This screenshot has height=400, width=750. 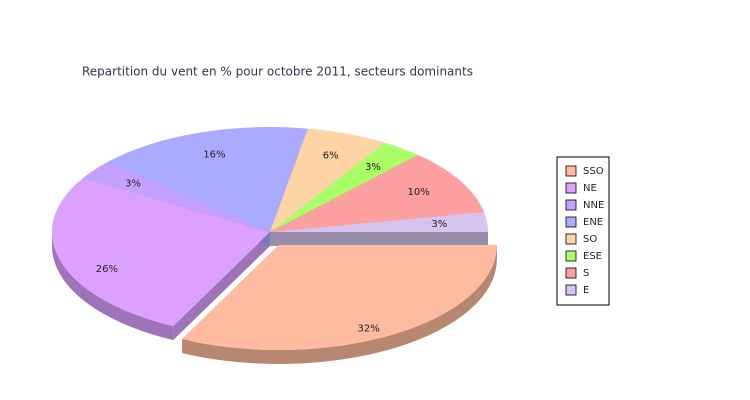 I want to click on legend-label: NNE, so click(x=593, y=205).